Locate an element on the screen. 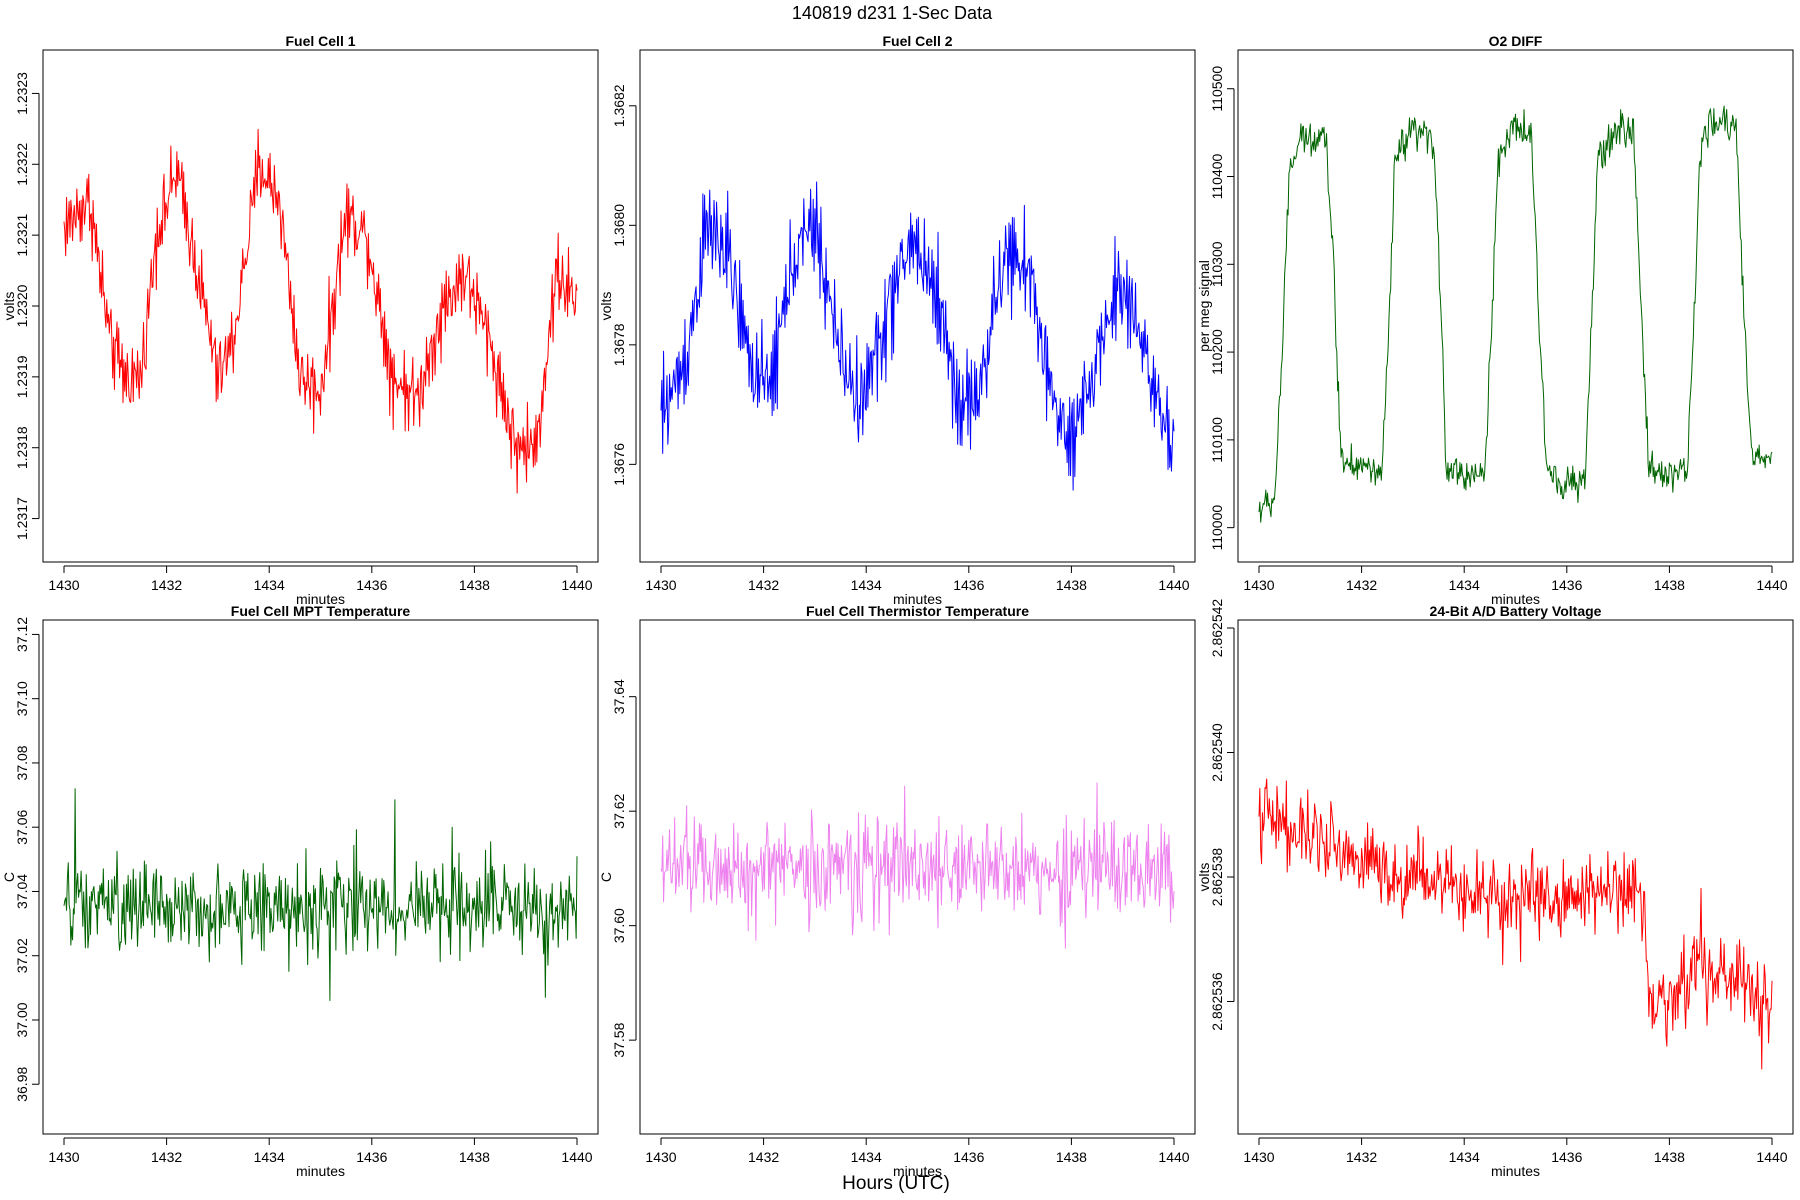  y-tick-label: 37.60 is located at coordinates (619, 925).